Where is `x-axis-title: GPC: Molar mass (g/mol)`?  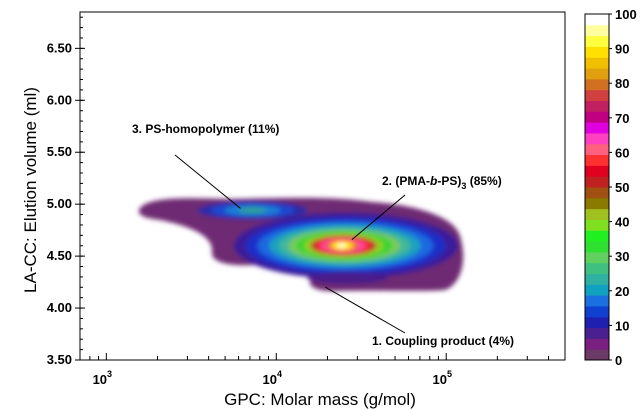 x-axis-title: GPC: Molar mass (g/mol) is located at coordinates (320, 399).